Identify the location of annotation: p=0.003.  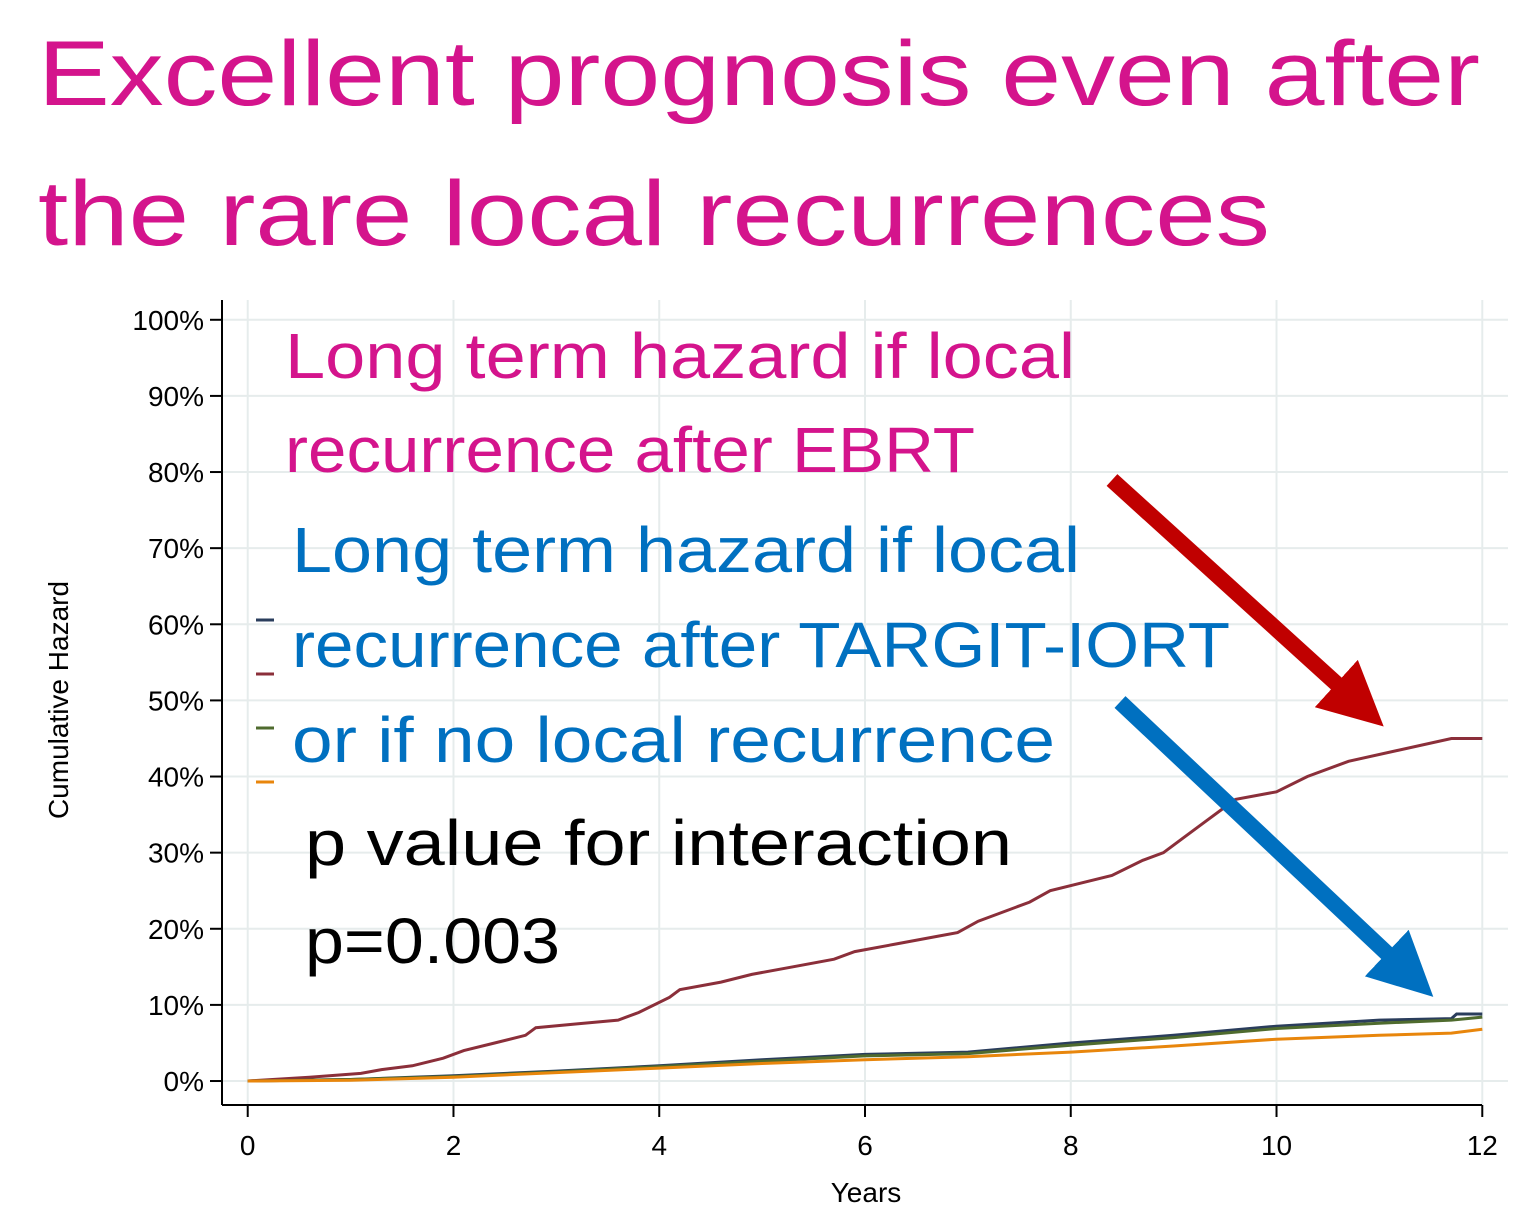
(432, 941).